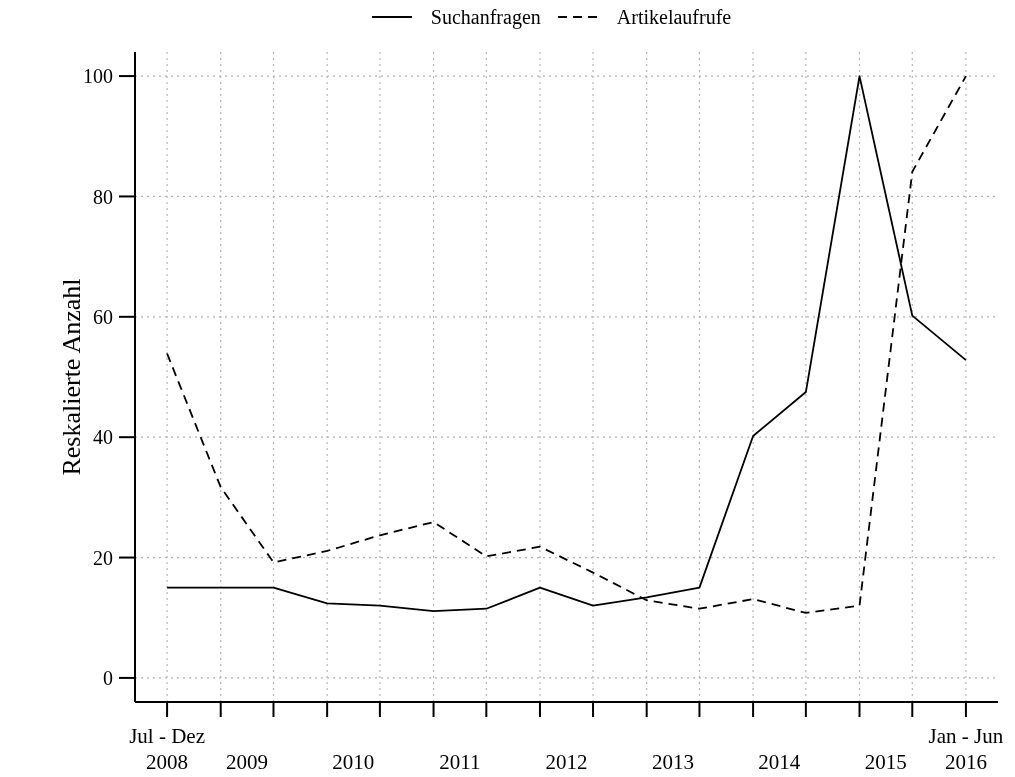 This screenshot has width=1015, height=777. I want to click on legend-label: Artikelaufrufe, so click(674, 17).